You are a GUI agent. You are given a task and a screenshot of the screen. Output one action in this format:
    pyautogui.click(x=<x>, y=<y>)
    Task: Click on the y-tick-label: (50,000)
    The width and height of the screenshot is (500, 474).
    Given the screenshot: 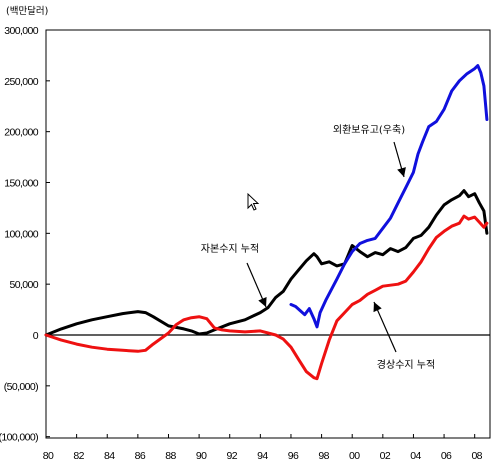 What is the action you would take?
    pyautogui.click(x=21, y=387)
    